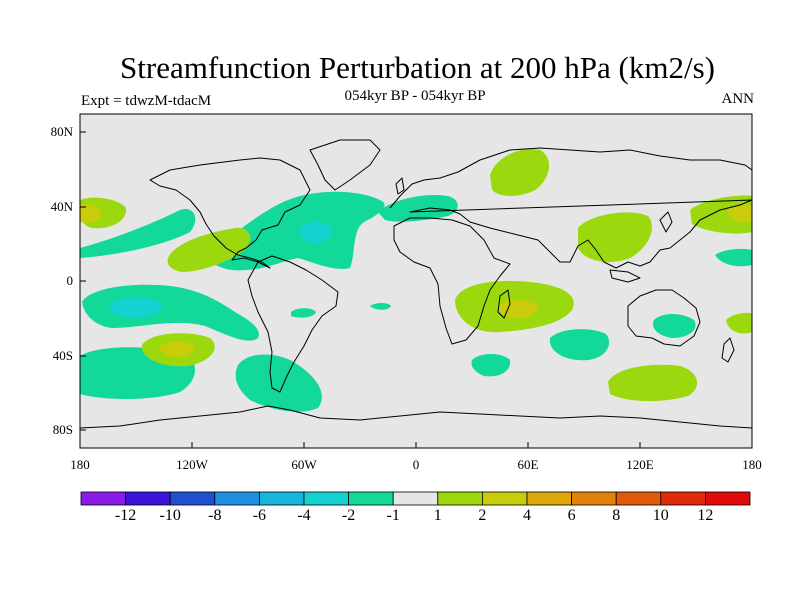 The width and height of the screenshot is (800, 600). What do you see at coordinates (61, 131) in the screenshot?
I see `lat-label-80n: 80N` at bounding box center [61, 131].